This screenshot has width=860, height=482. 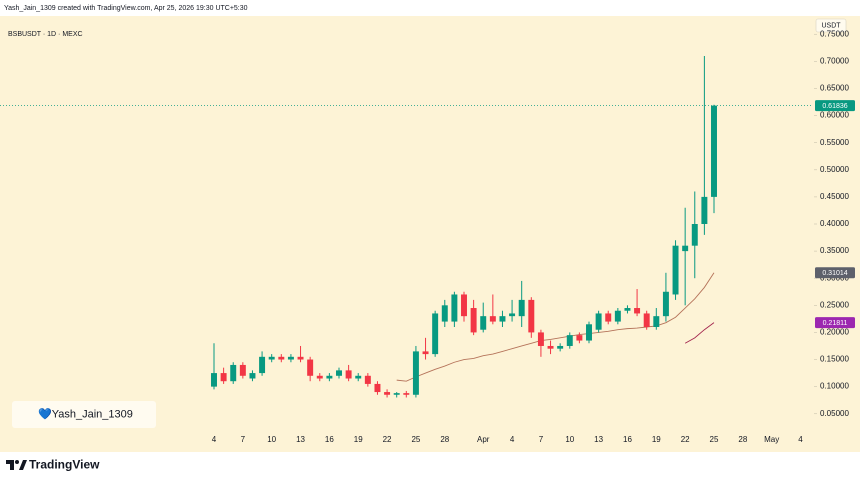 I want to click on logo-icon, so click(x=16, y=465).